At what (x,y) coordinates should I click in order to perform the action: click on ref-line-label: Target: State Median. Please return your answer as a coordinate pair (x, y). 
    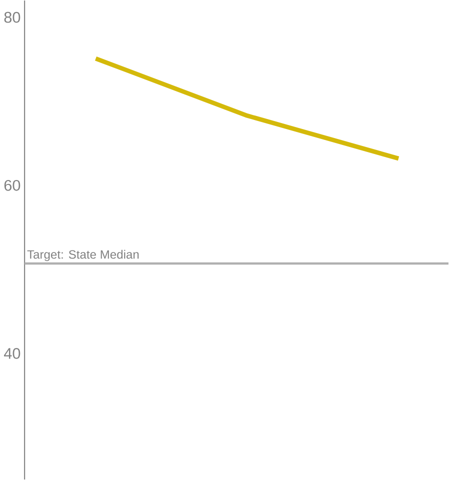
    Looking at the image, I should click on (83, 256).